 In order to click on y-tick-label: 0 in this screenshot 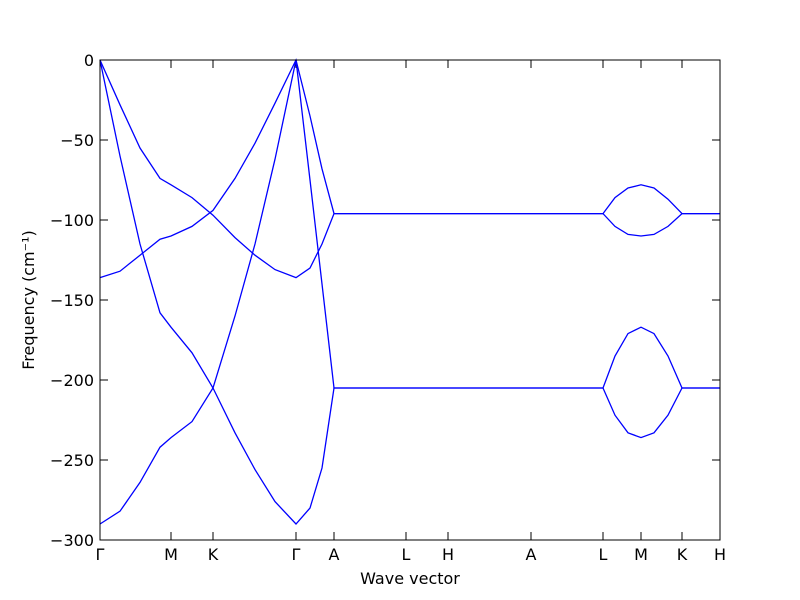, I will do `click(89, 60)`.